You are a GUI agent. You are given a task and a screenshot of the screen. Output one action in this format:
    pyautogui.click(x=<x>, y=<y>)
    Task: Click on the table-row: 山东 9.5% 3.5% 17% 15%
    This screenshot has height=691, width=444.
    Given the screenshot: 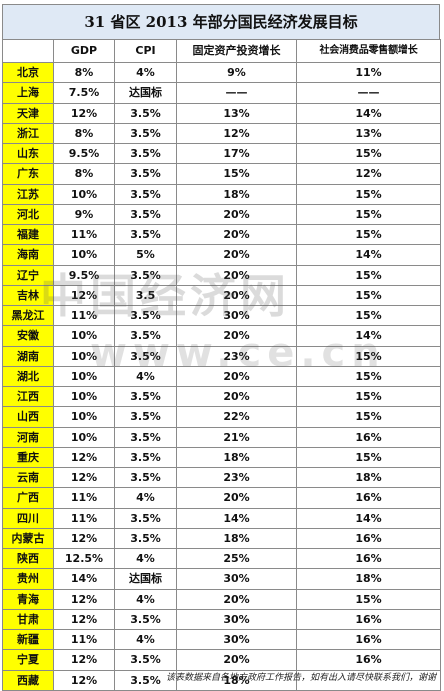 What is the action you would take?
    pyautogui.click(x=221, y=153)
    